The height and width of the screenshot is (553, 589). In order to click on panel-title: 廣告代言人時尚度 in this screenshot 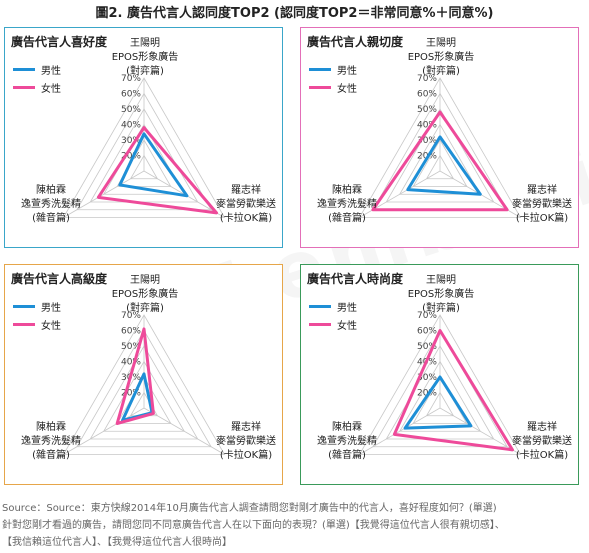, I will do `click(355, 279)`.